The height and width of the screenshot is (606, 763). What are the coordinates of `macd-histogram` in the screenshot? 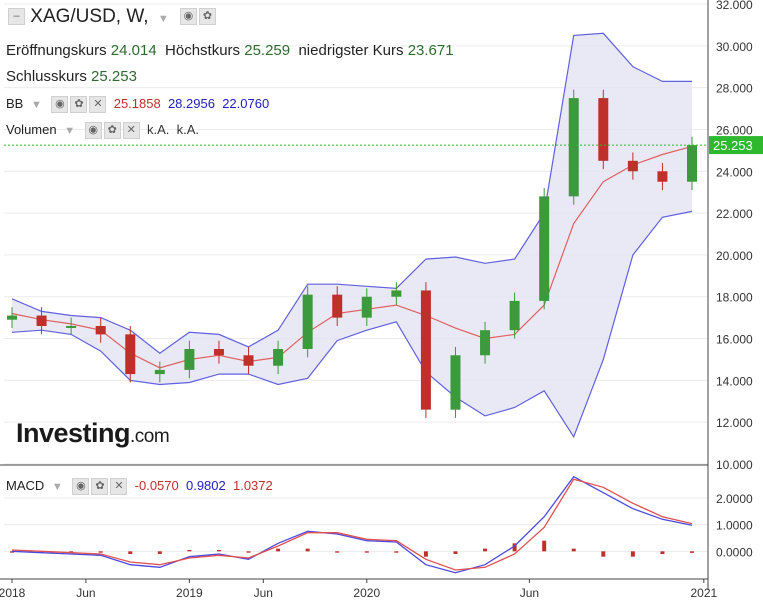 It's located at (352, 548).